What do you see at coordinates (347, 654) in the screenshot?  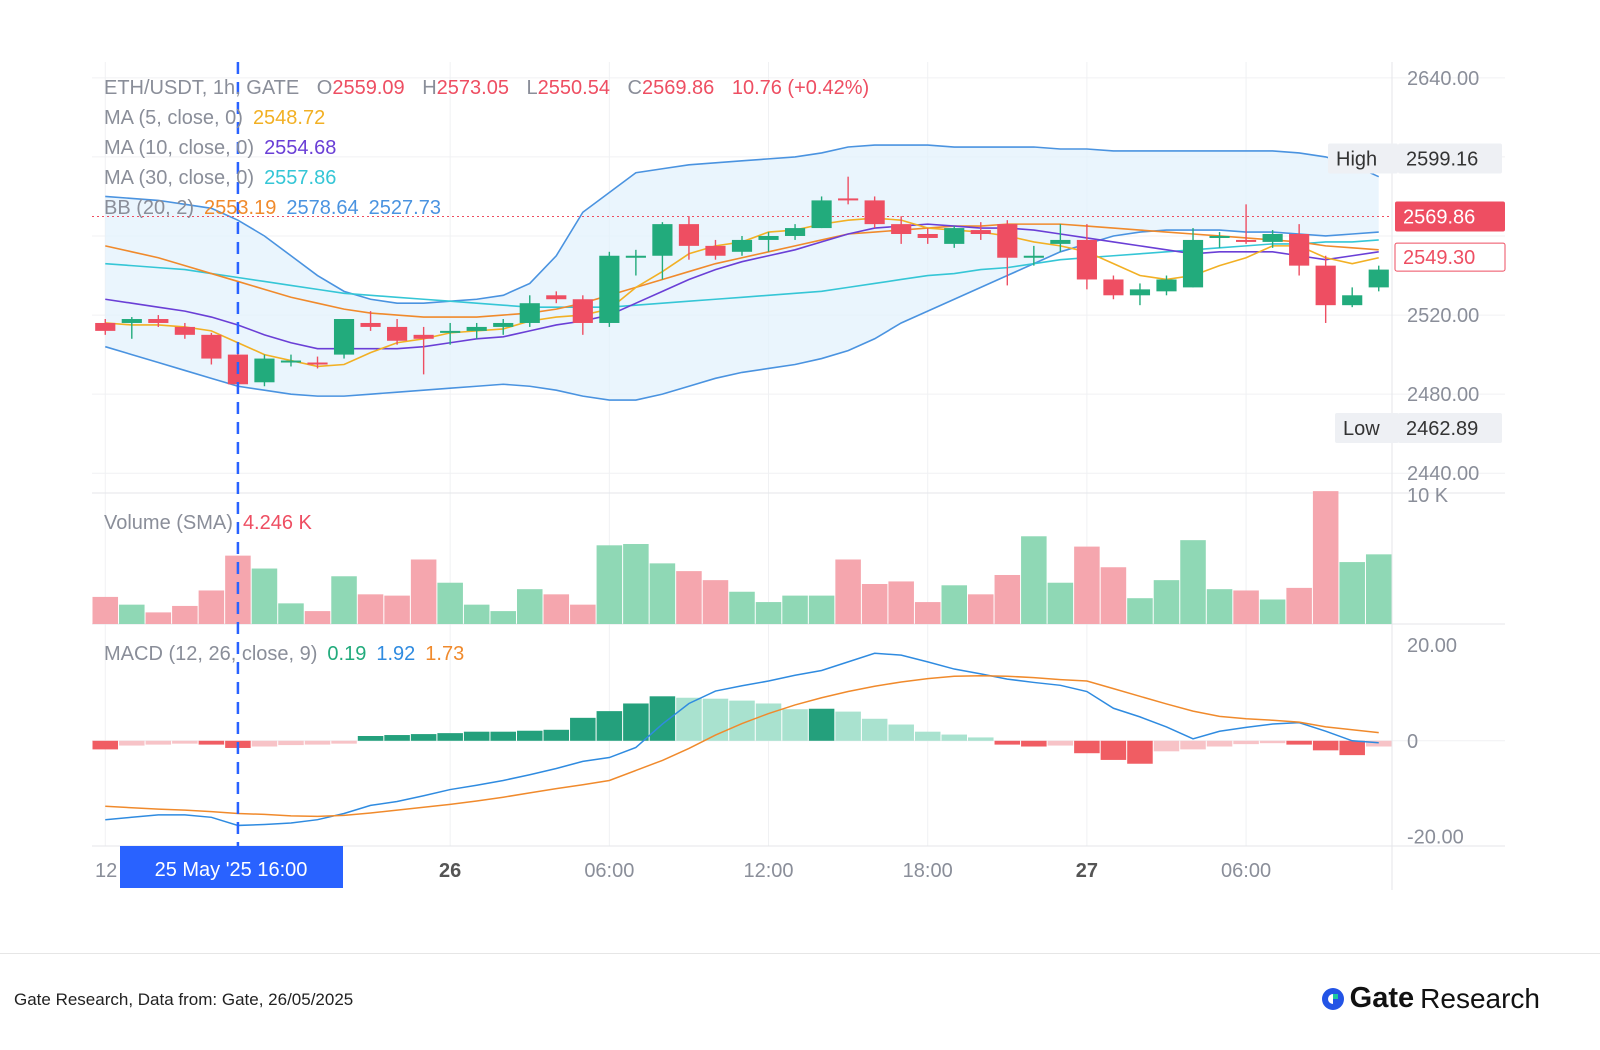 I see `macd-hist-value: 0.19` at bounding box center [347, 654].